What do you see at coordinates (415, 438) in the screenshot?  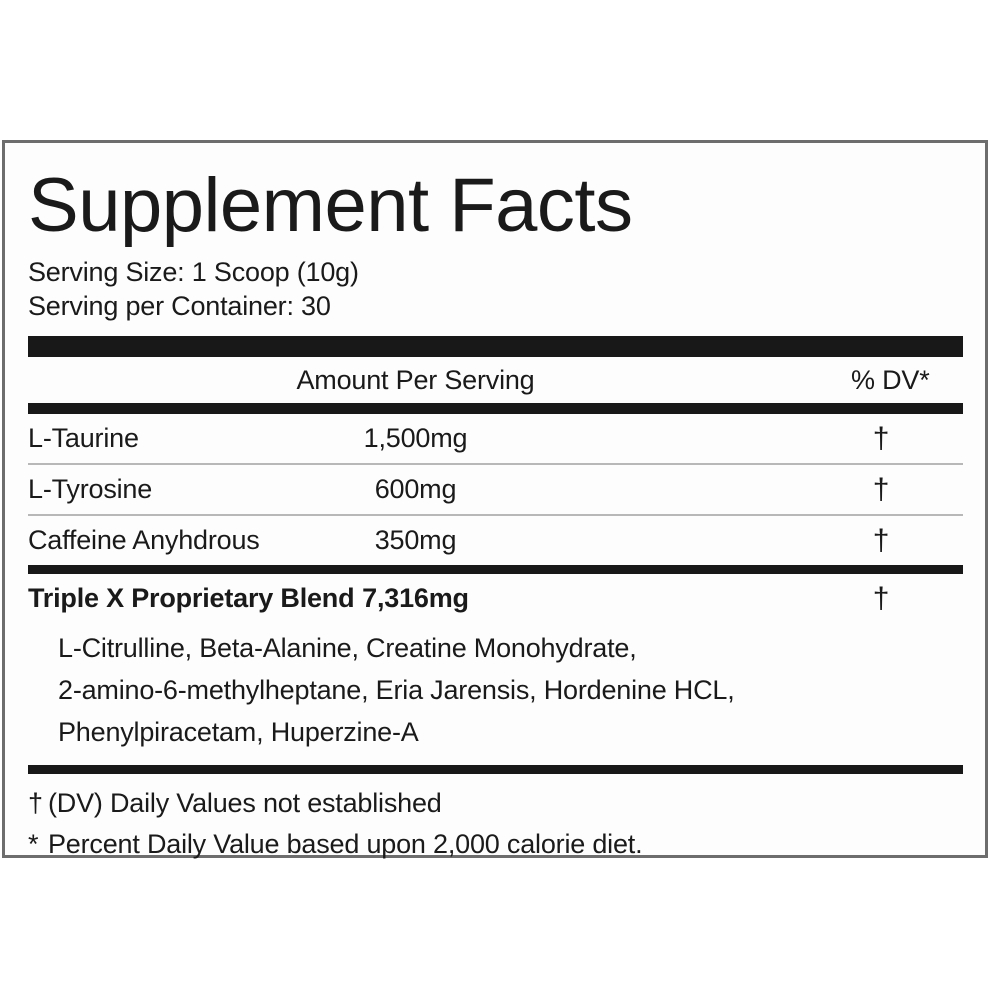 I see `ingredient-amount: 1,500mg` at bounding box center [415, 438].